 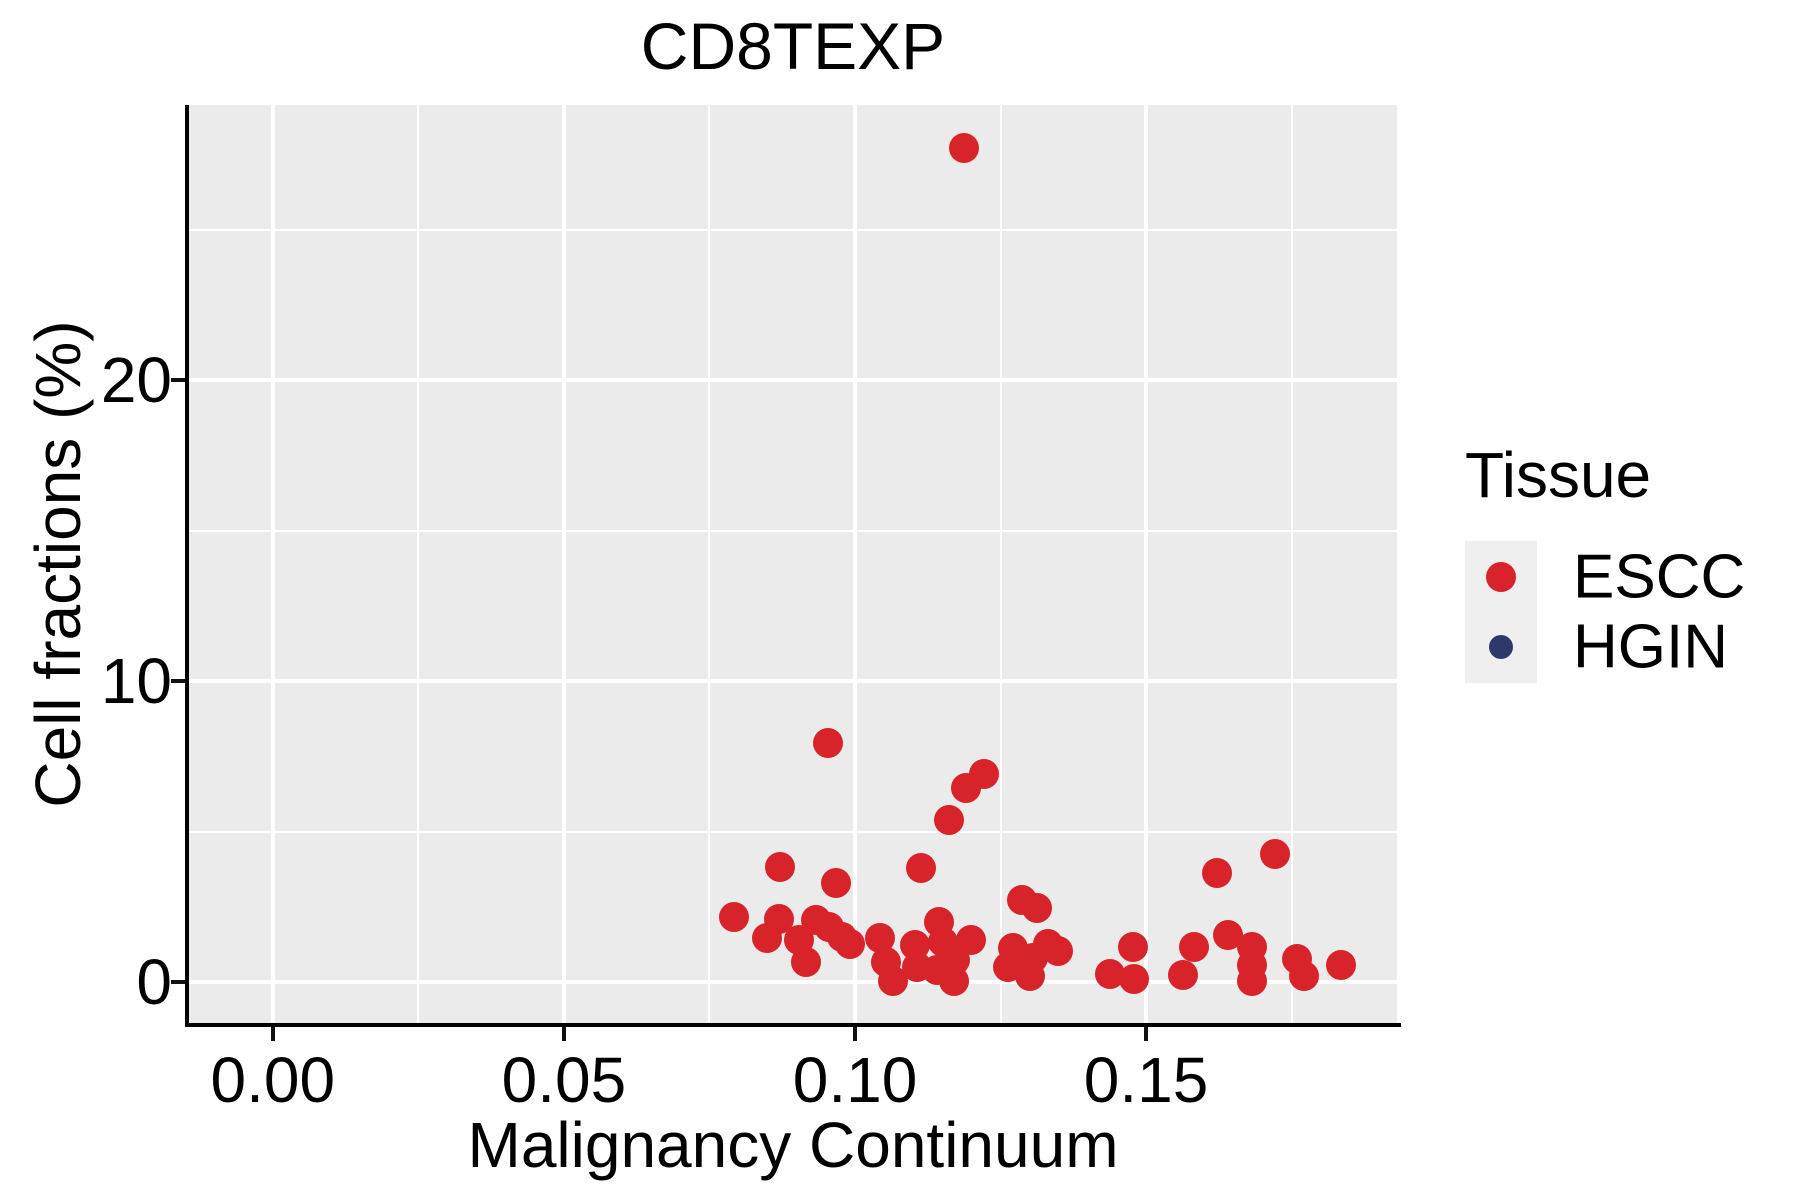 I want to click on legend-key-hgin, so click(x=1501, y=647).